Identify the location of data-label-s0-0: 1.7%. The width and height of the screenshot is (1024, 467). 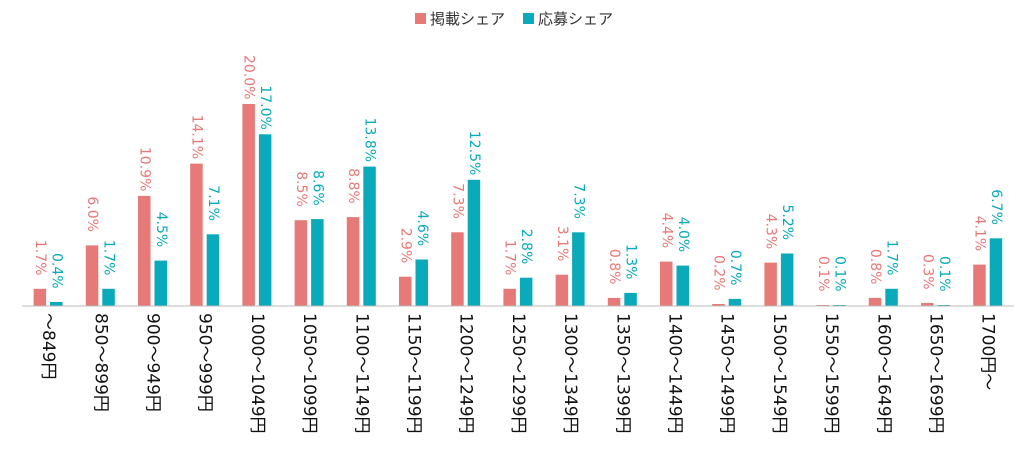
(40, 258).